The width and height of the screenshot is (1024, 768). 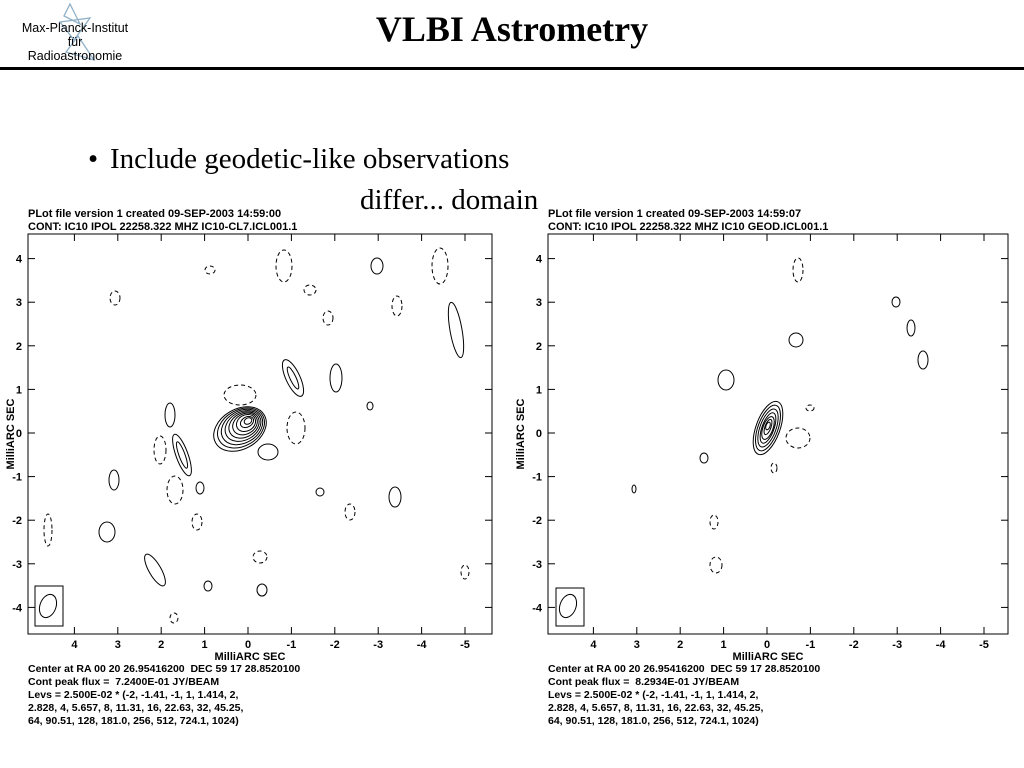 I want to click on bullet-text: Include geodetic-like observations, so click(x=310, y=159).